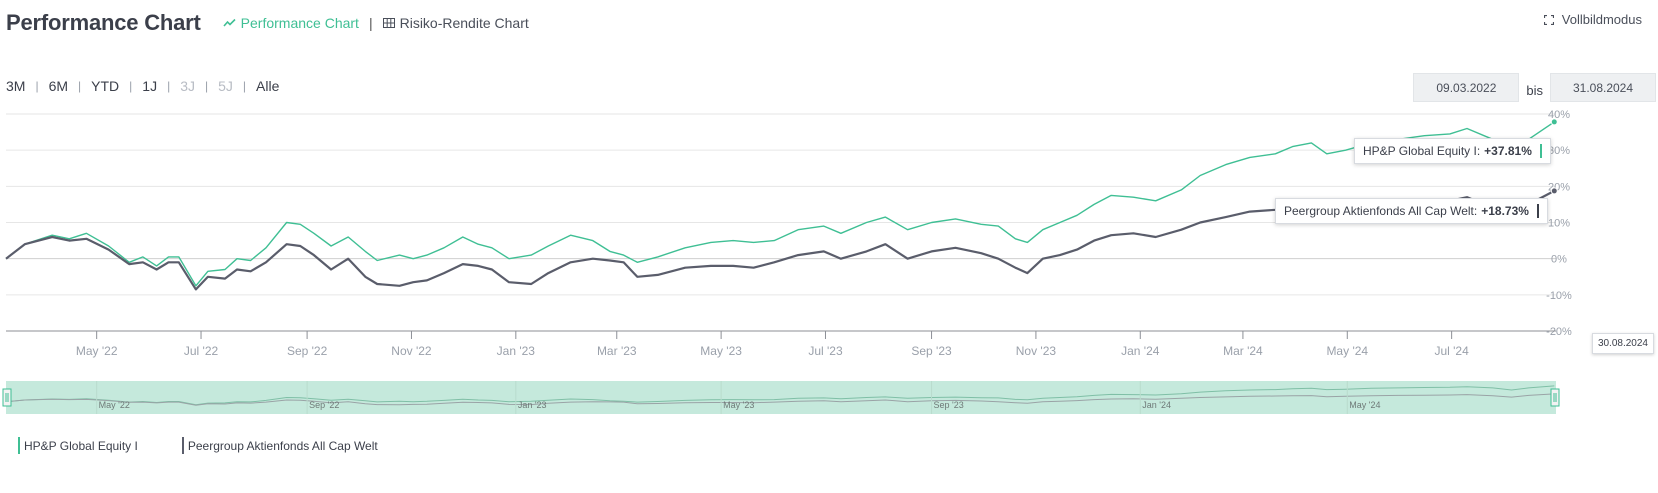 The image size is (1658, 493). What do you see at coordinates (1559, 332) in the screenshot?
I see `y-tick-label: -20%` at bounding box center [1559, 332].